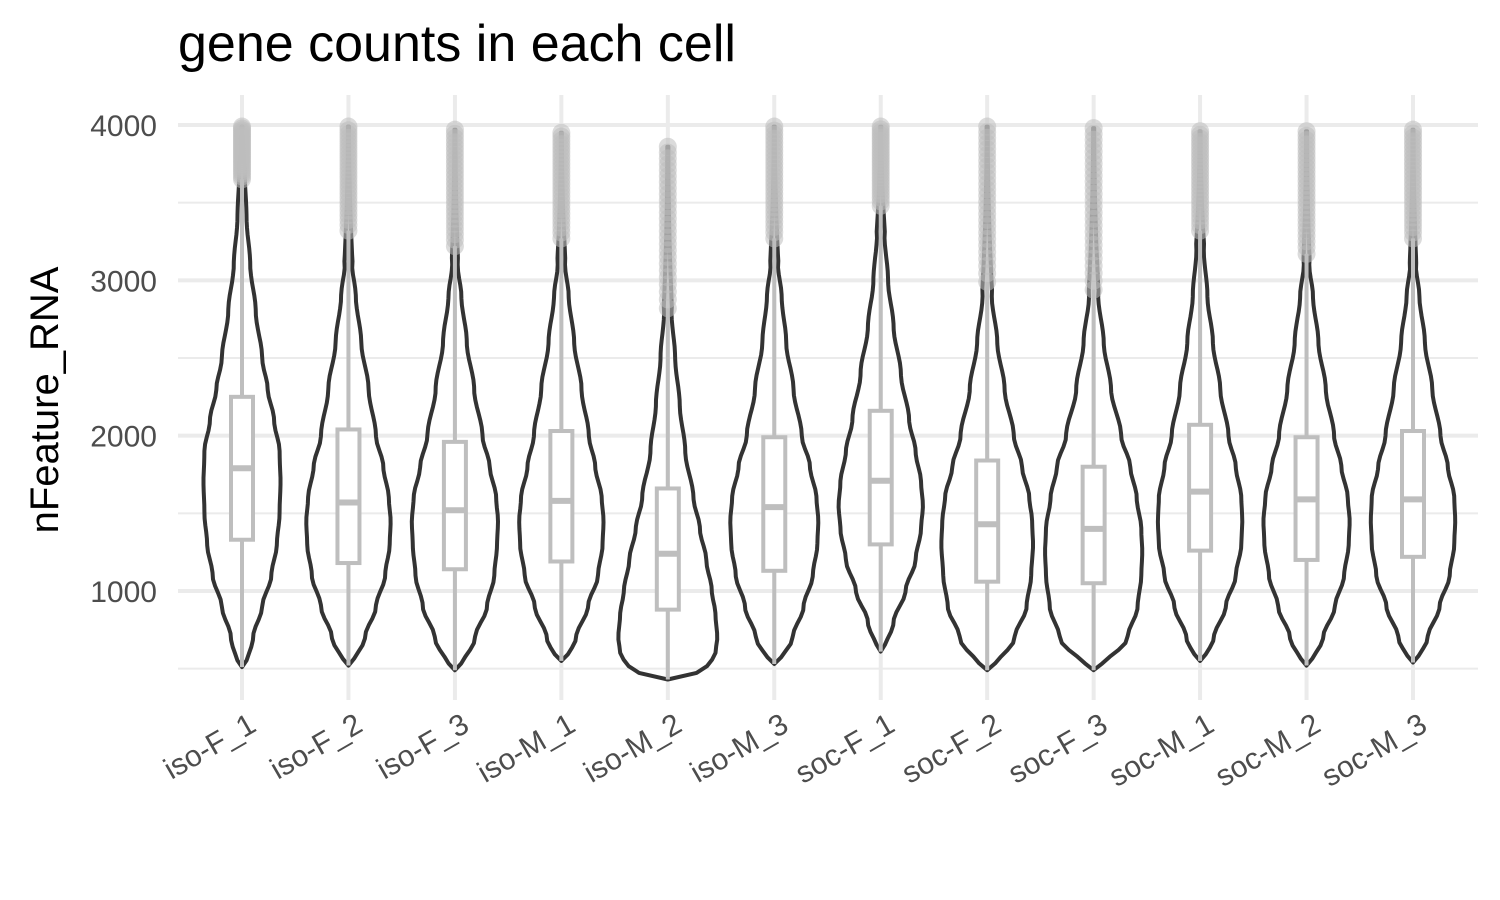 The height and width of the screenshot is (900, 1500). What do you see at coordinates (422, 746) in the screenshot?
I see `x-tick-label: iso-F_3` at bounding box center [422, 746].